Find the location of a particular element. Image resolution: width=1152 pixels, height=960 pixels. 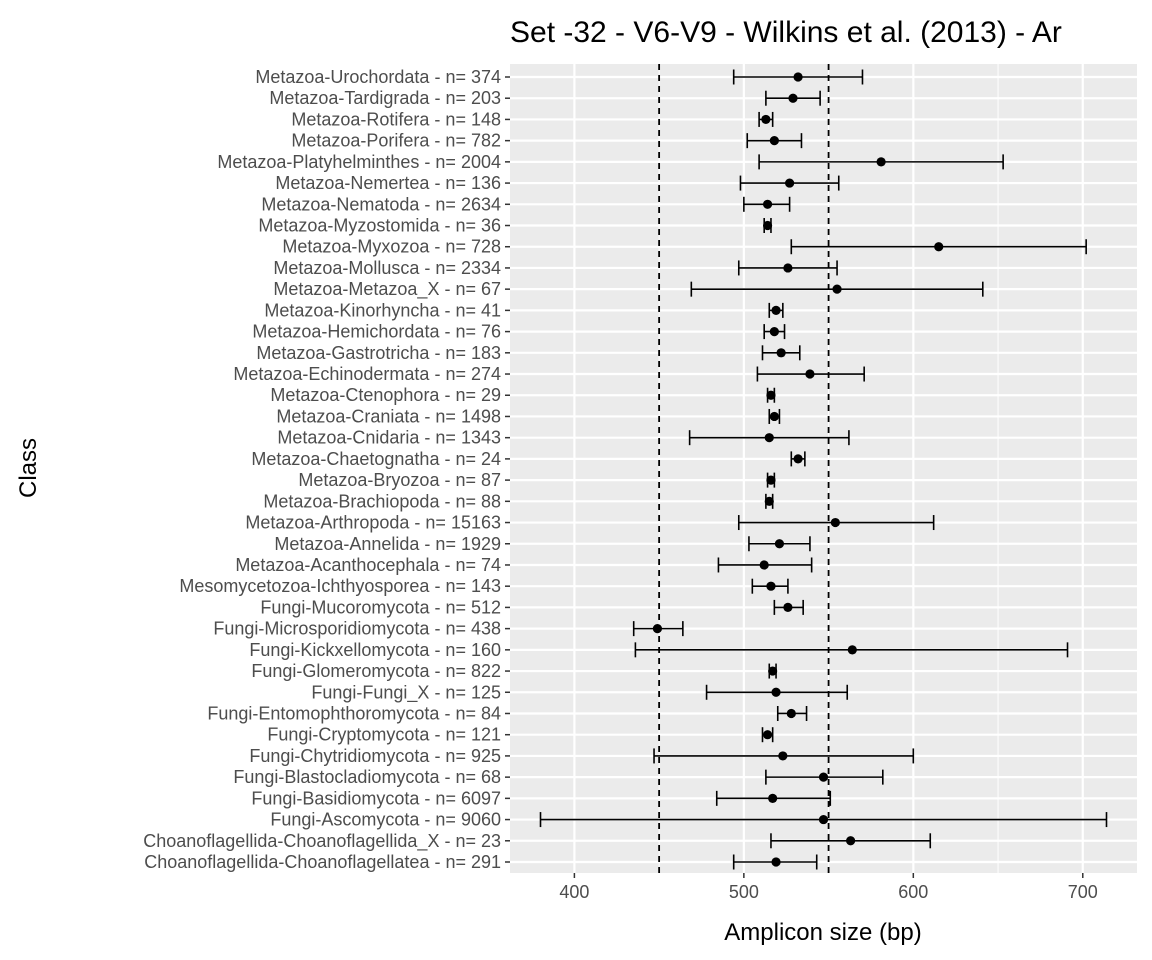

y-tick-label: Metazoa-Arthropoda - n= 15163 is located at coordinates (373, 523).